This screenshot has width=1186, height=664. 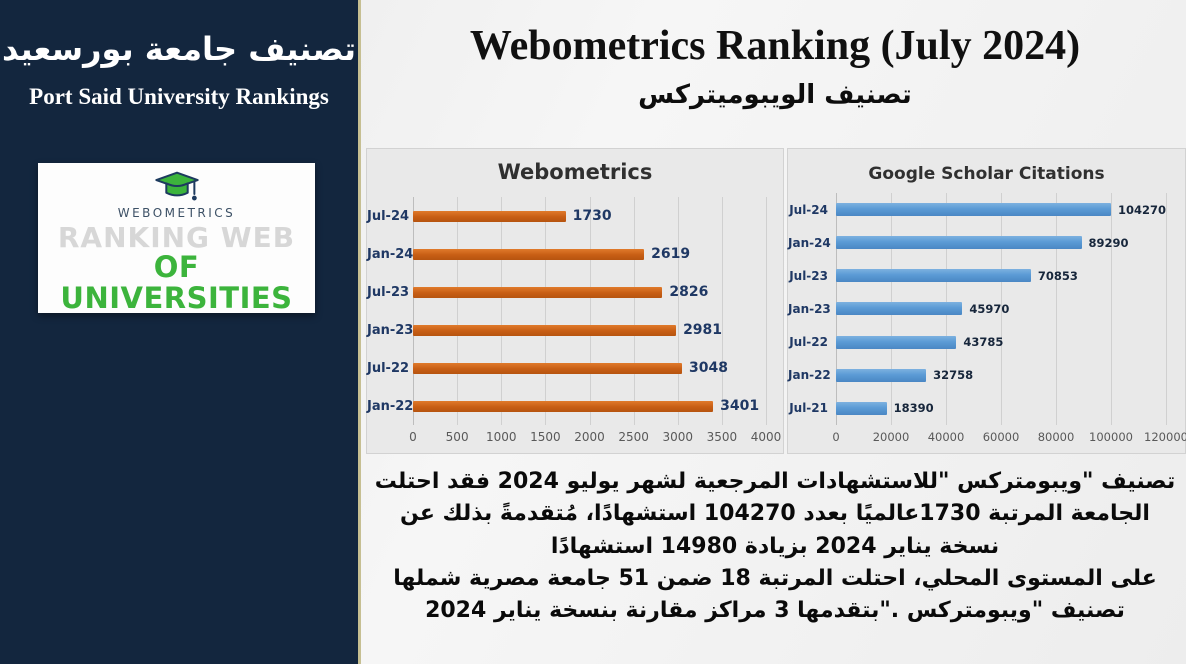 What do you see at coordinates (176, 212) in the screenshot?
I see `logo-brand-text: WEBOMETRICS` at bounding box center [176, 212].